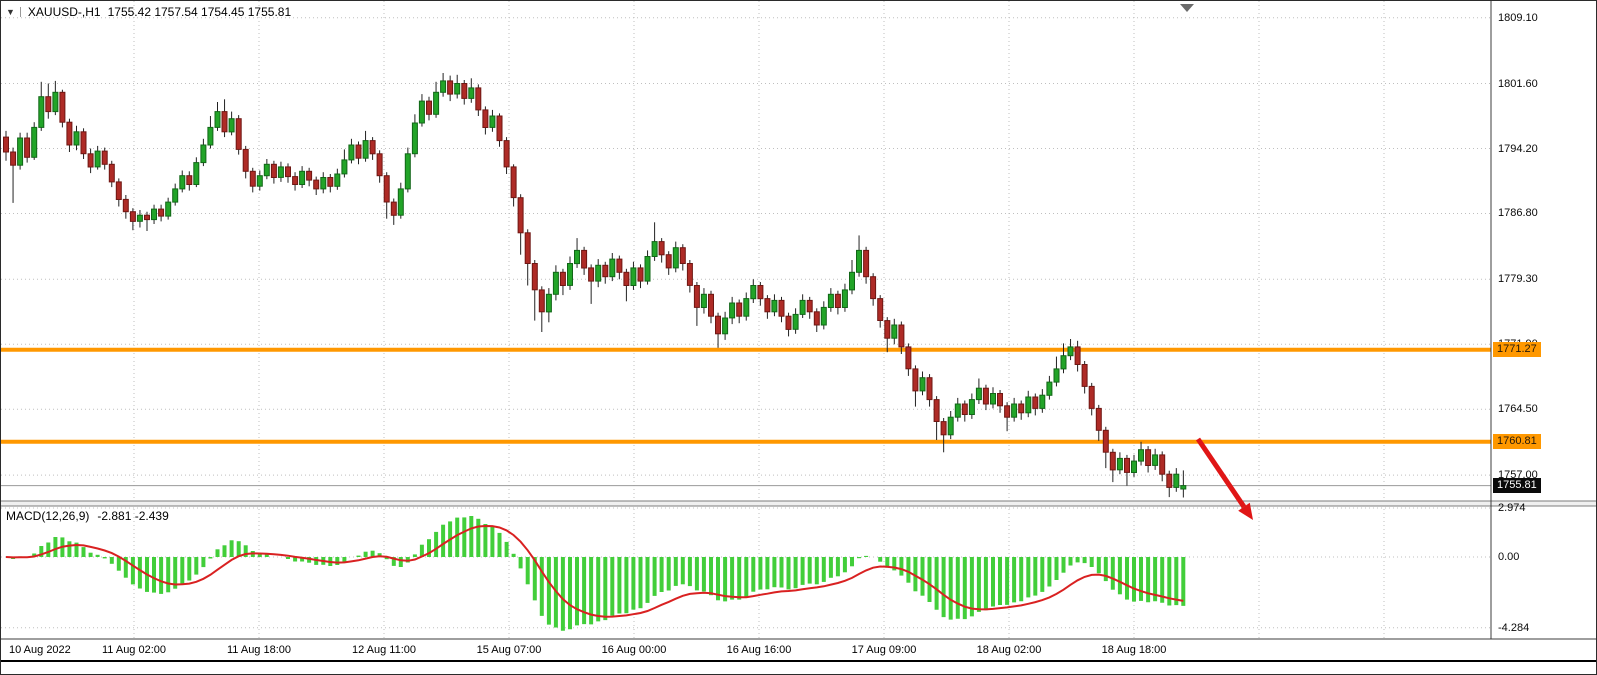 The width and height of the screenshot is (1597, 675). What do you see at coordinates (384, 650) in the screenshot?
I see `time-tick-label: 12 Aug 11:00` at bounding box center [384, 650].